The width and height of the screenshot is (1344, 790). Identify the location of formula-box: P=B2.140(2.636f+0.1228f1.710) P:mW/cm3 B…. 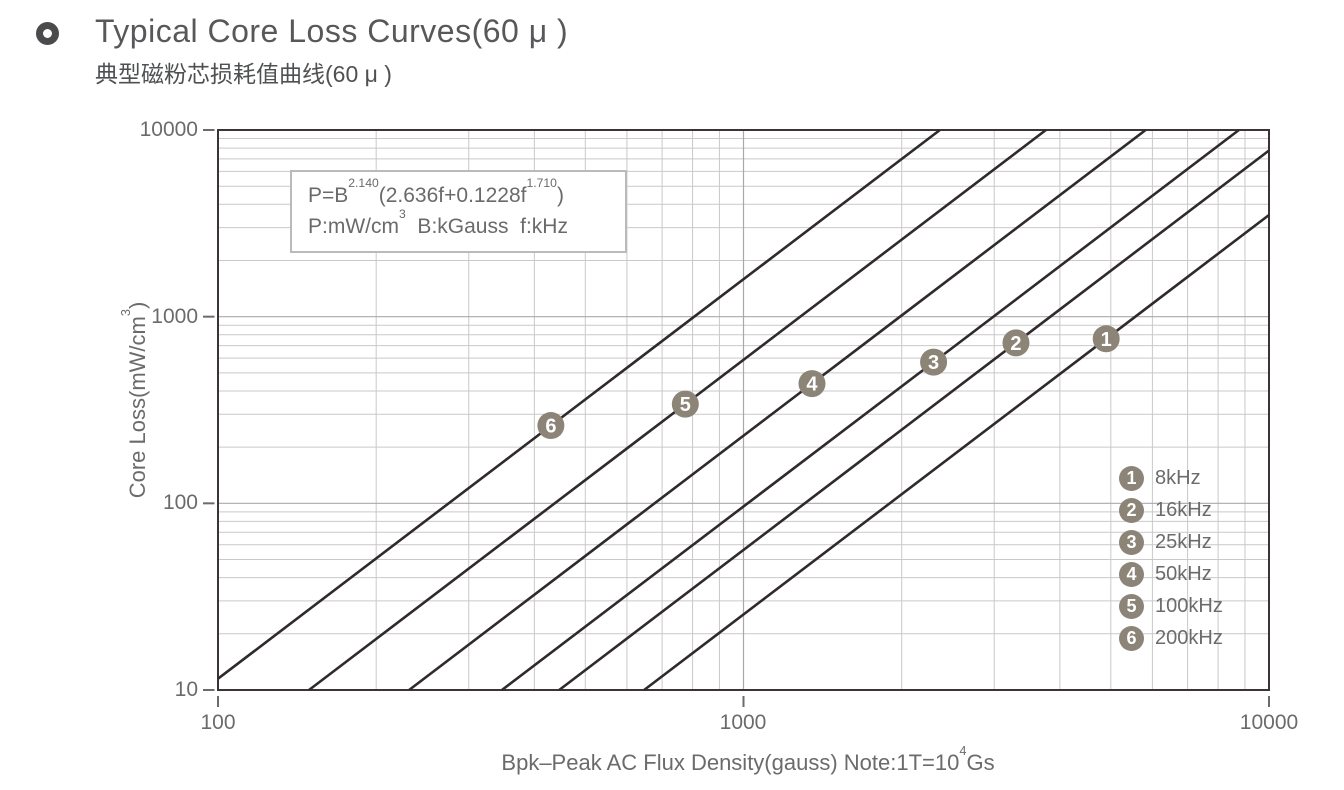
(458, 211).